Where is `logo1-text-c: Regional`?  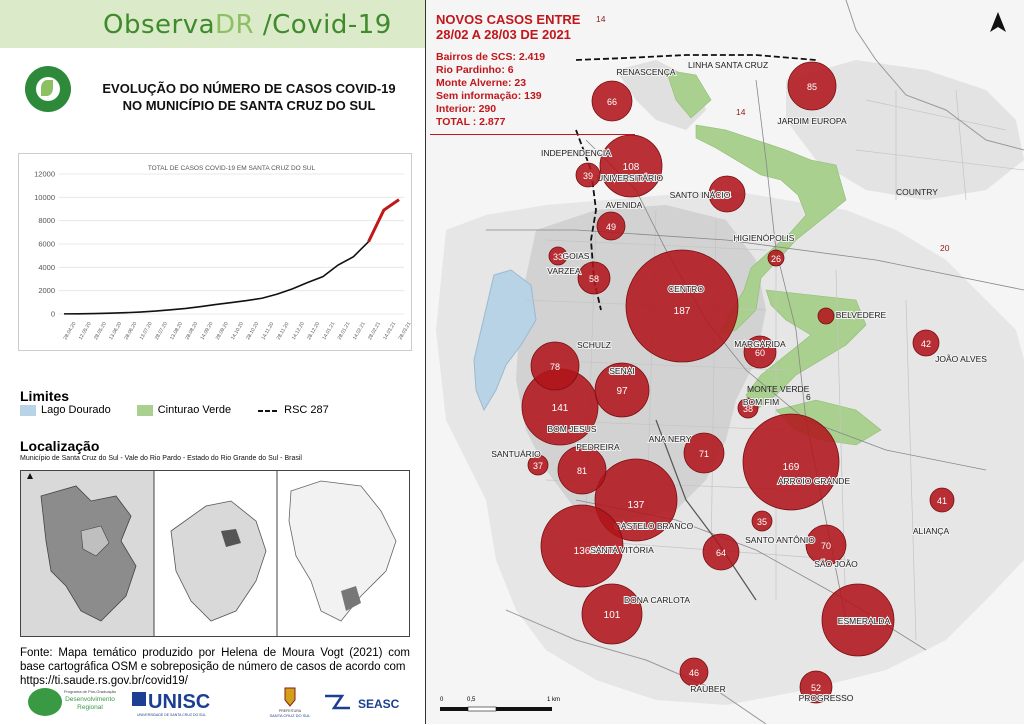 logo1-text-c: Regional is located at coordinates (90, 707).